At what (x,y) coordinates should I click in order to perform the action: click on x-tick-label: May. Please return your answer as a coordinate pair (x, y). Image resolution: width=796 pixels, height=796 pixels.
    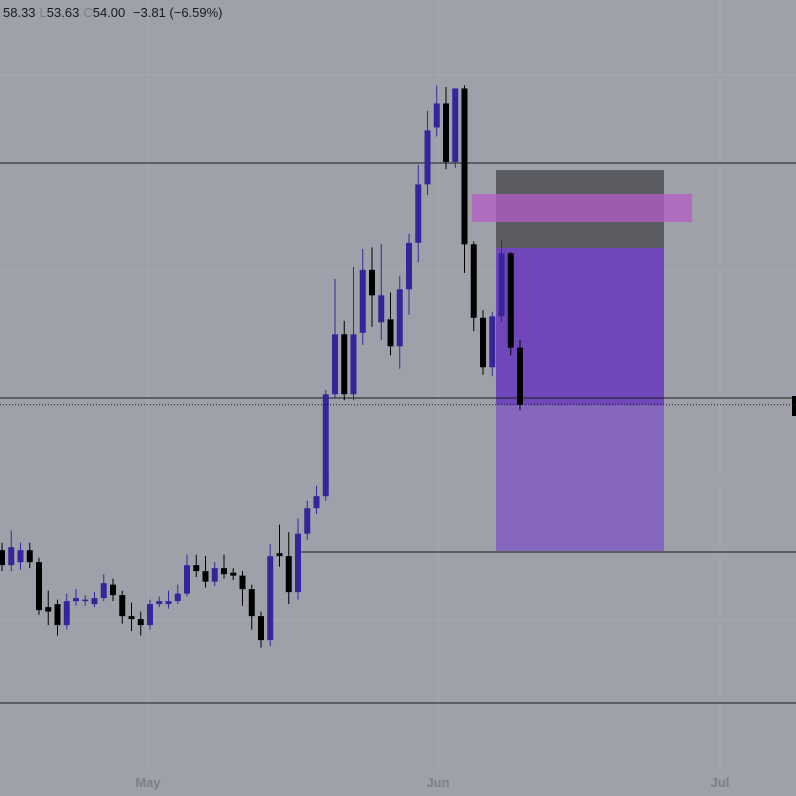
    Looking at the image, I should click on (148, 782).